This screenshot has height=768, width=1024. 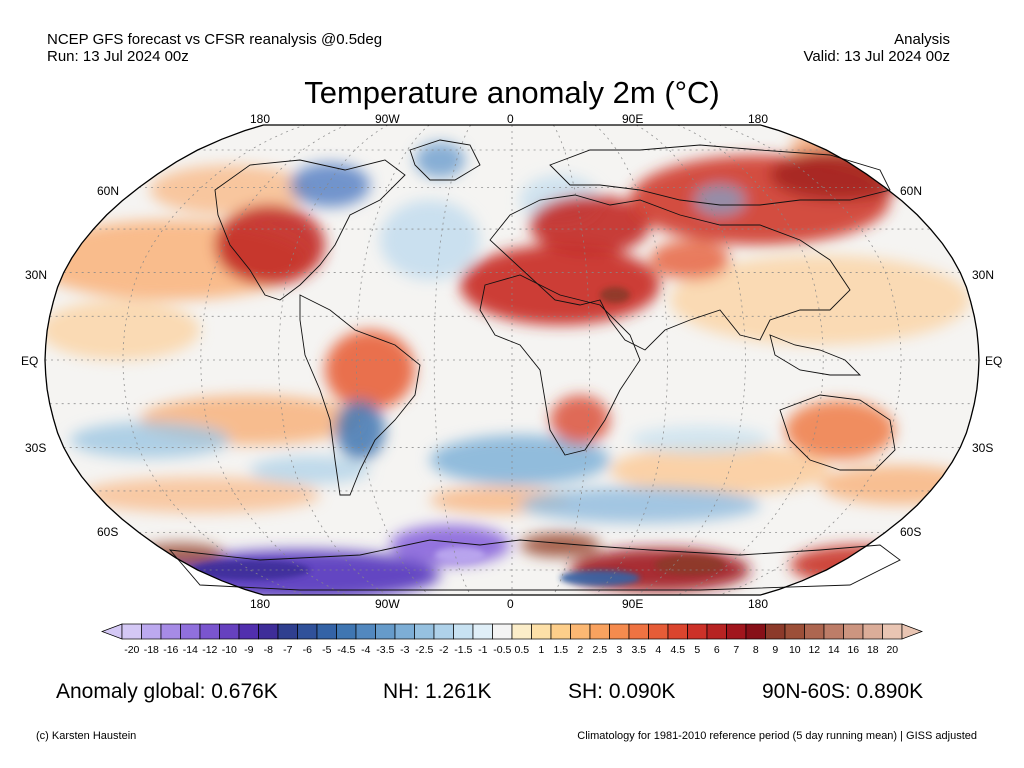 What do you see at coordinates (36, 275) in the screenshot?
I see `lat-label-left-30n: 30N` at bounding box center [36, 275].